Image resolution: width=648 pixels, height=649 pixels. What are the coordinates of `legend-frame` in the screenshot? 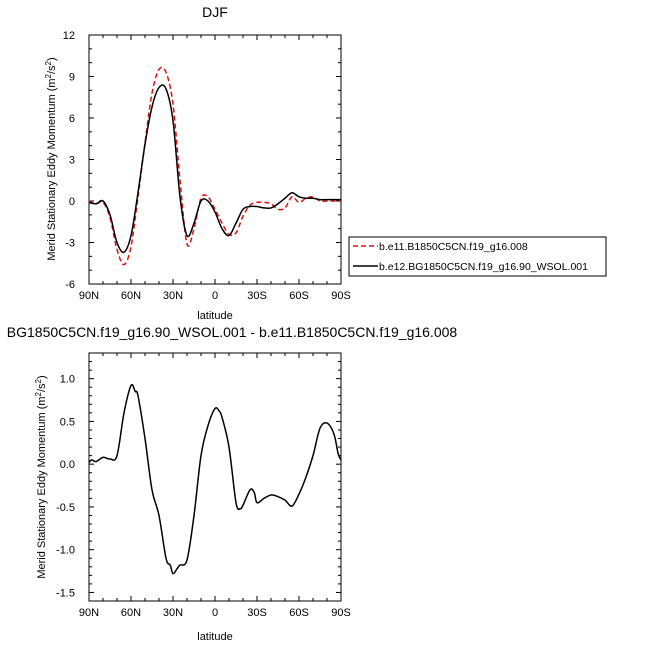 It's located at (477, 256).